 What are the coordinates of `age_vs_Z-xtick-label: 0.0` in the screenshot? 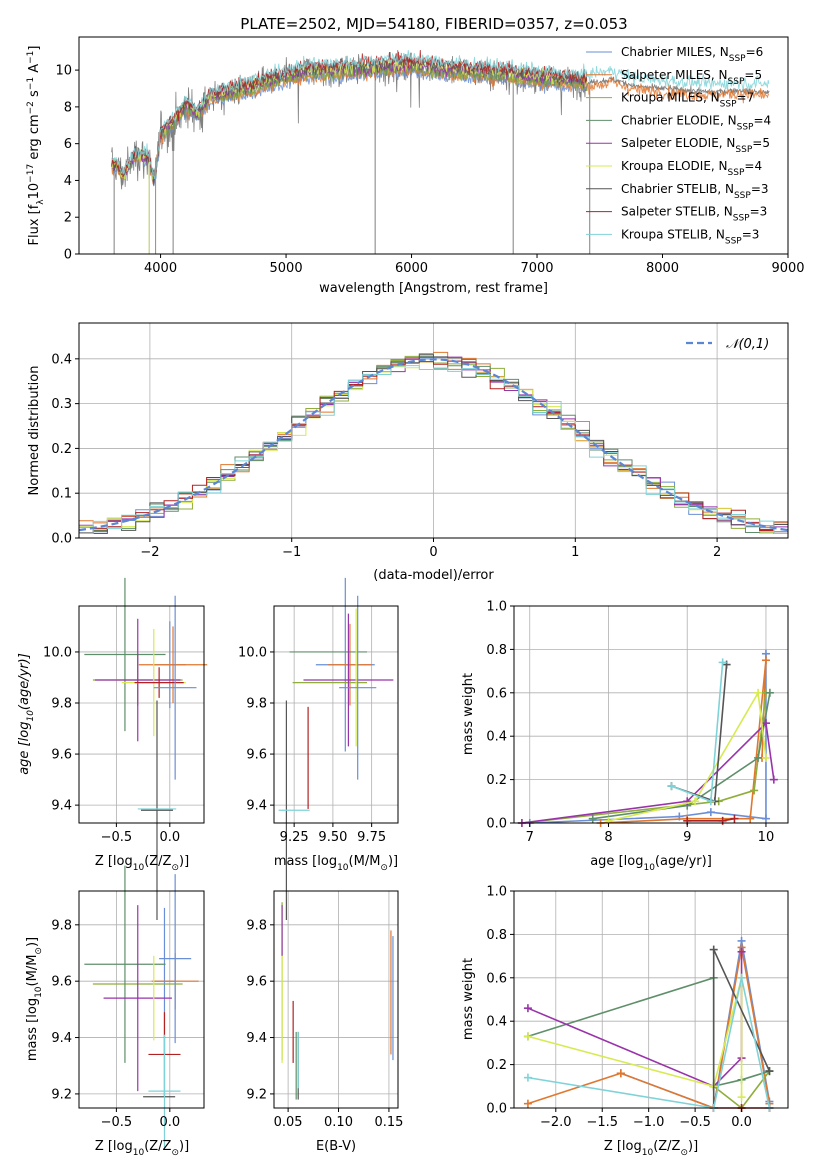 It's located at (169, 837).